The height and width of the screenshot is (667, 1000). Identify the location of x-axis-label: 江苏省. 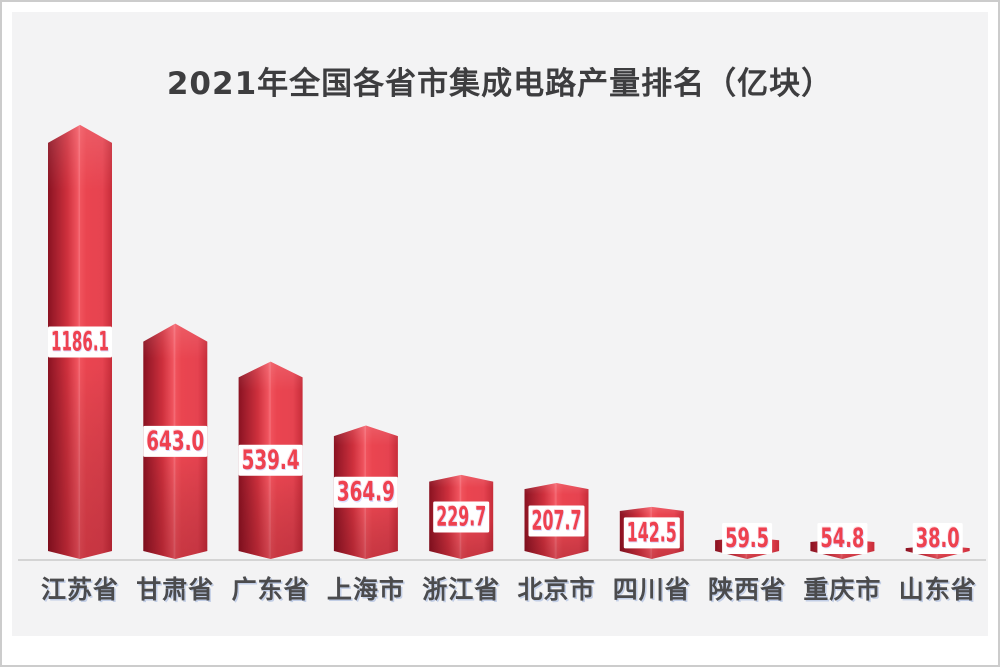
(80, 589).